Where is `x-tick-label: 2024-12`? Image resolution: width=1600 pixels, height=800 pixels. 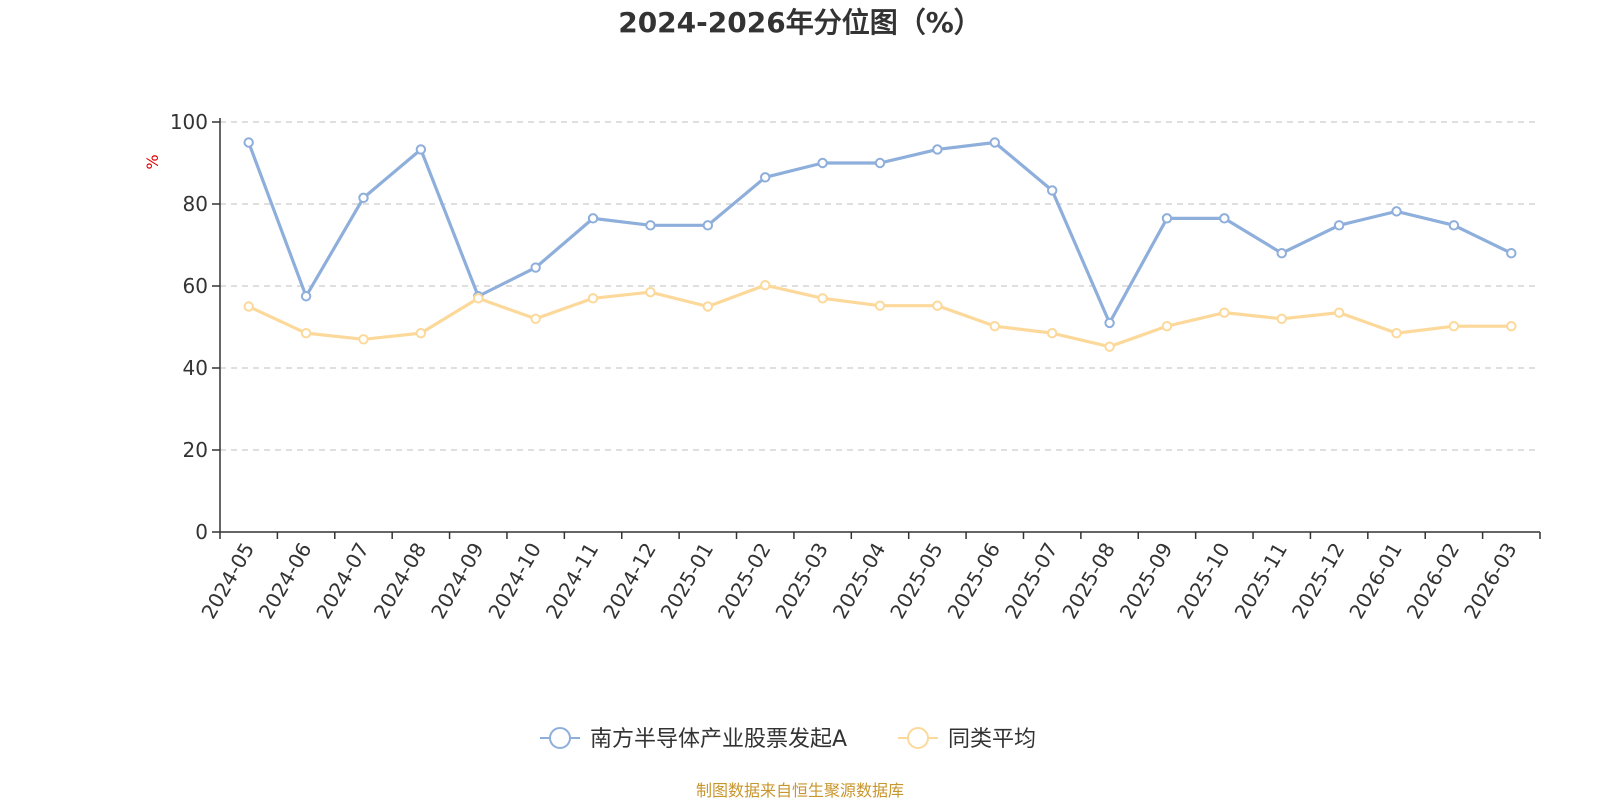
x-tick-label: 2024-12 is located at coordinates (629, 581).